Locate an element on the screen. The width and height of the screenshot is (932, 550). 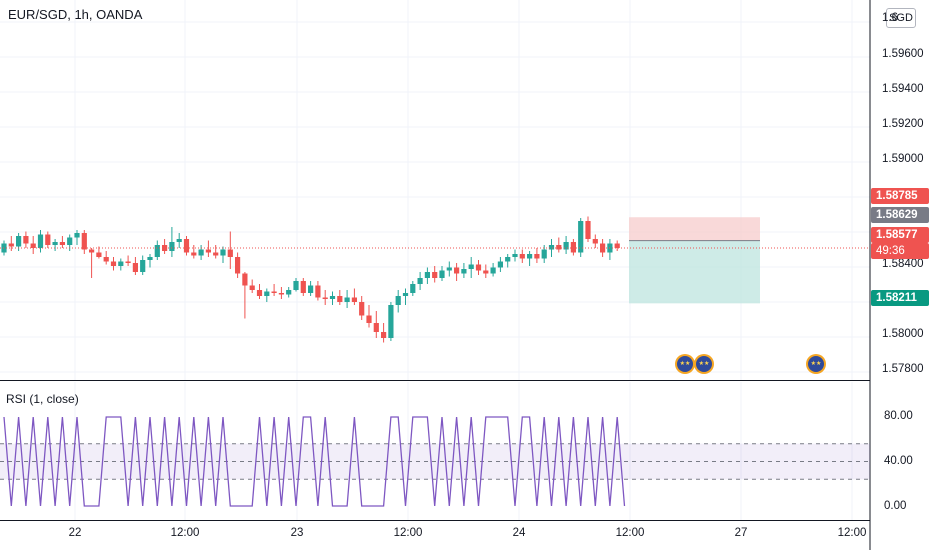
time-tick: 24 is located at coordinates (519, 533).